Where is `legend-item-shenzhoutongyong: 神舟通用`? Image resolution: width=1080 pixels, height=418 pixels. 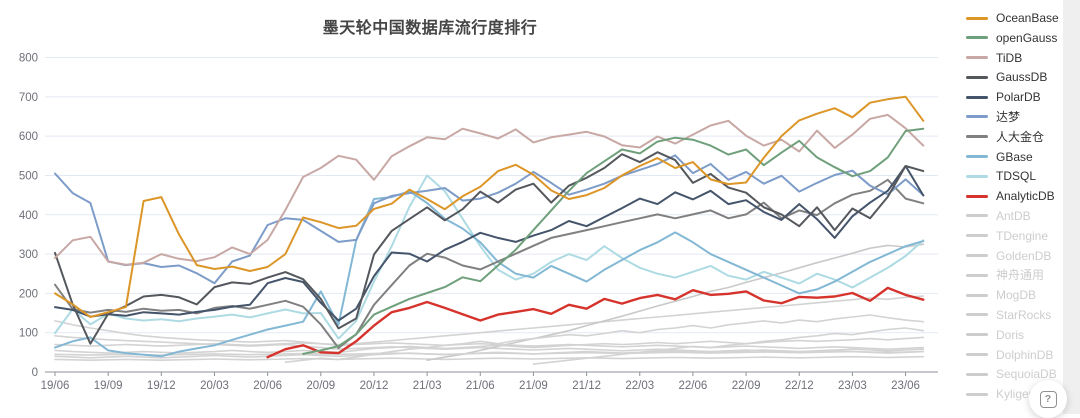
legend-item-shenzhoutongyong: 神舟通用 is located at coordinates (1021, 275).